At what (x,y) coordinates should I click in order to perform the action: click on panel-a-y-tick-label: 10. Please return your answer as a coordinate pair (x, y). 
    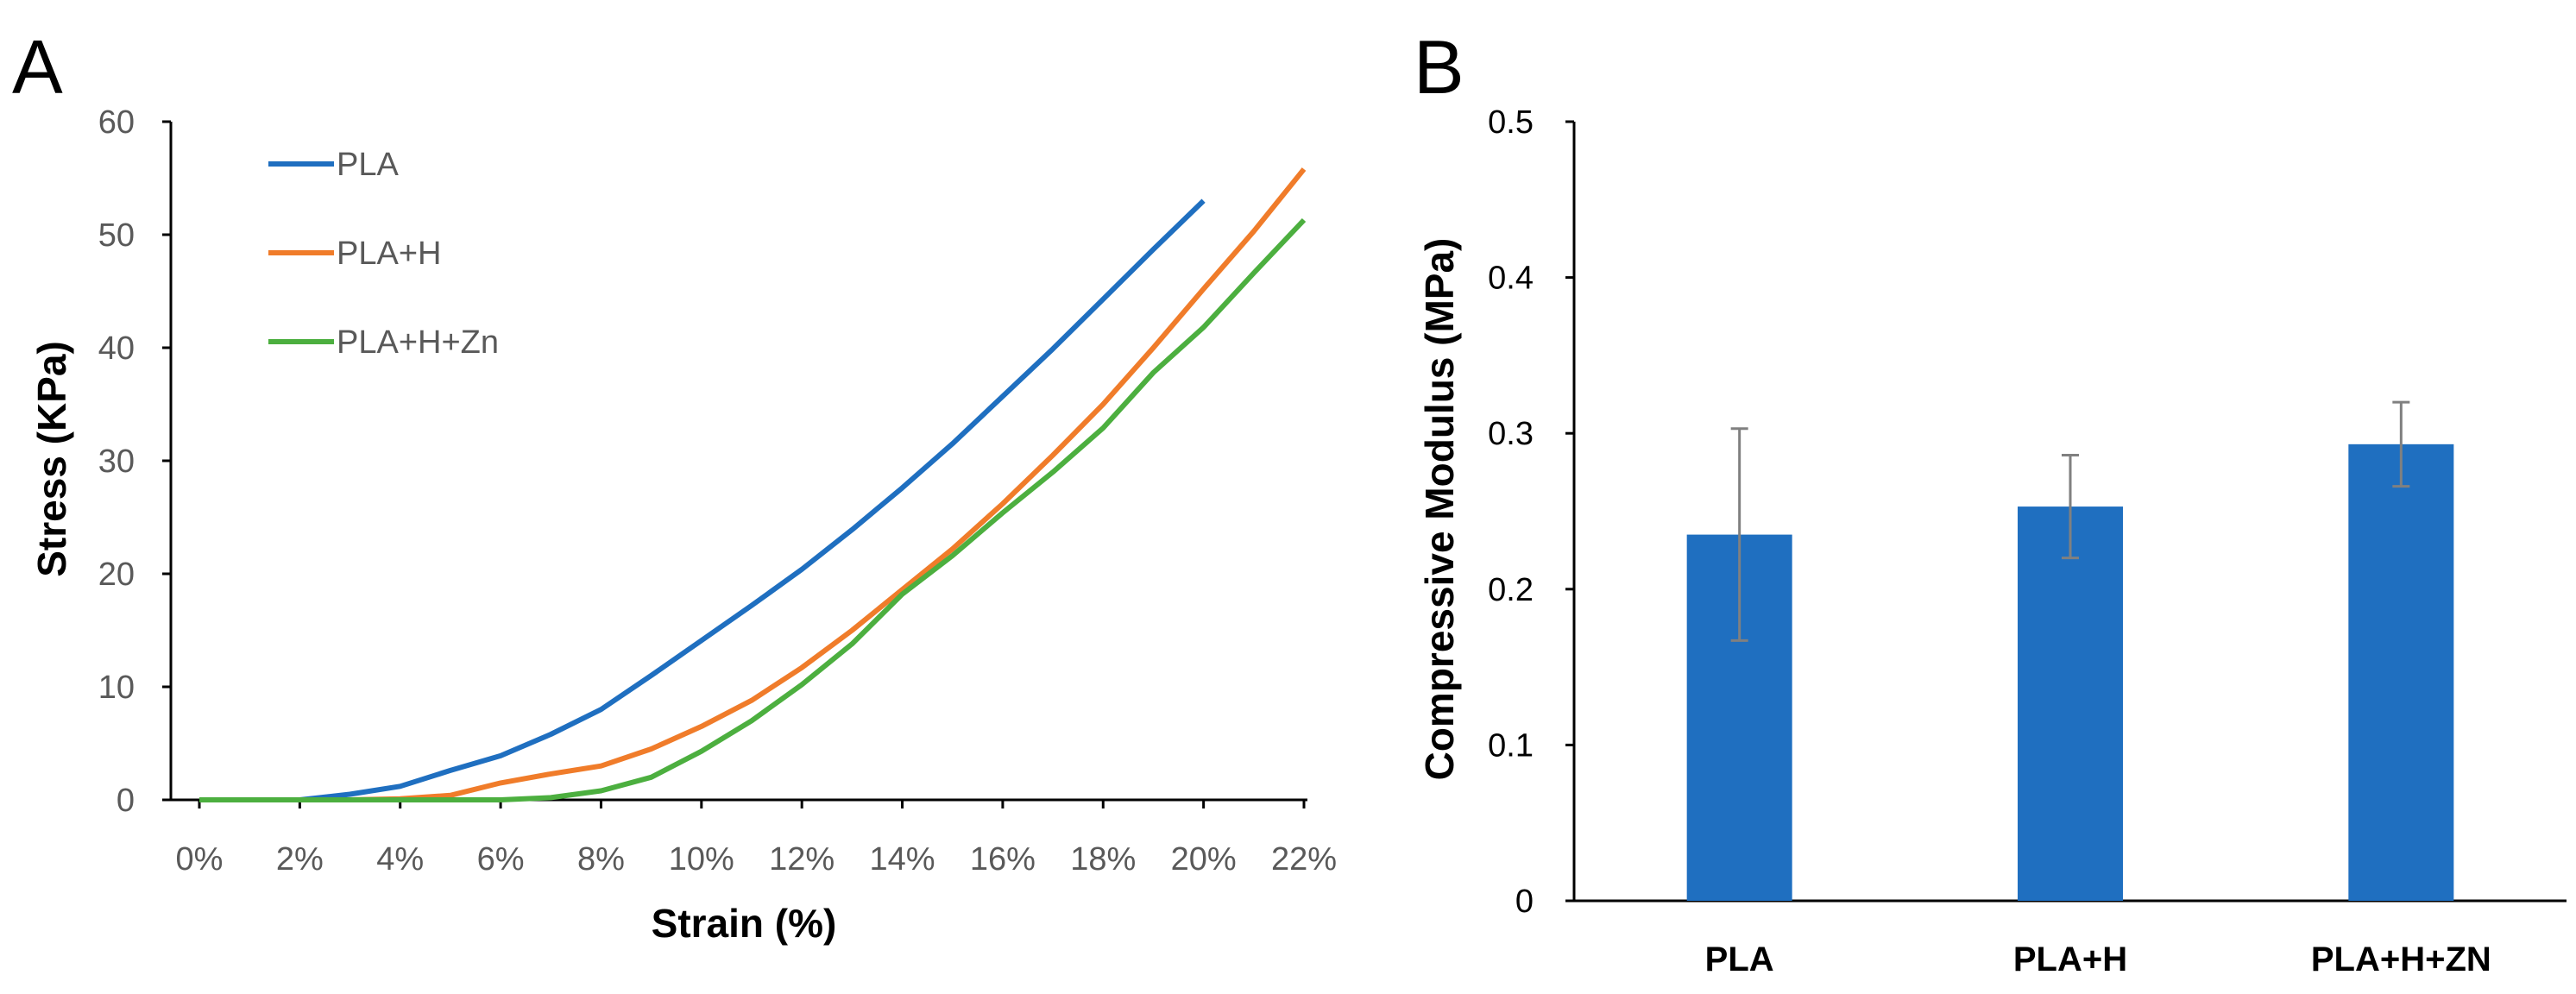
    Looking at the image, I should click on (116, 688).